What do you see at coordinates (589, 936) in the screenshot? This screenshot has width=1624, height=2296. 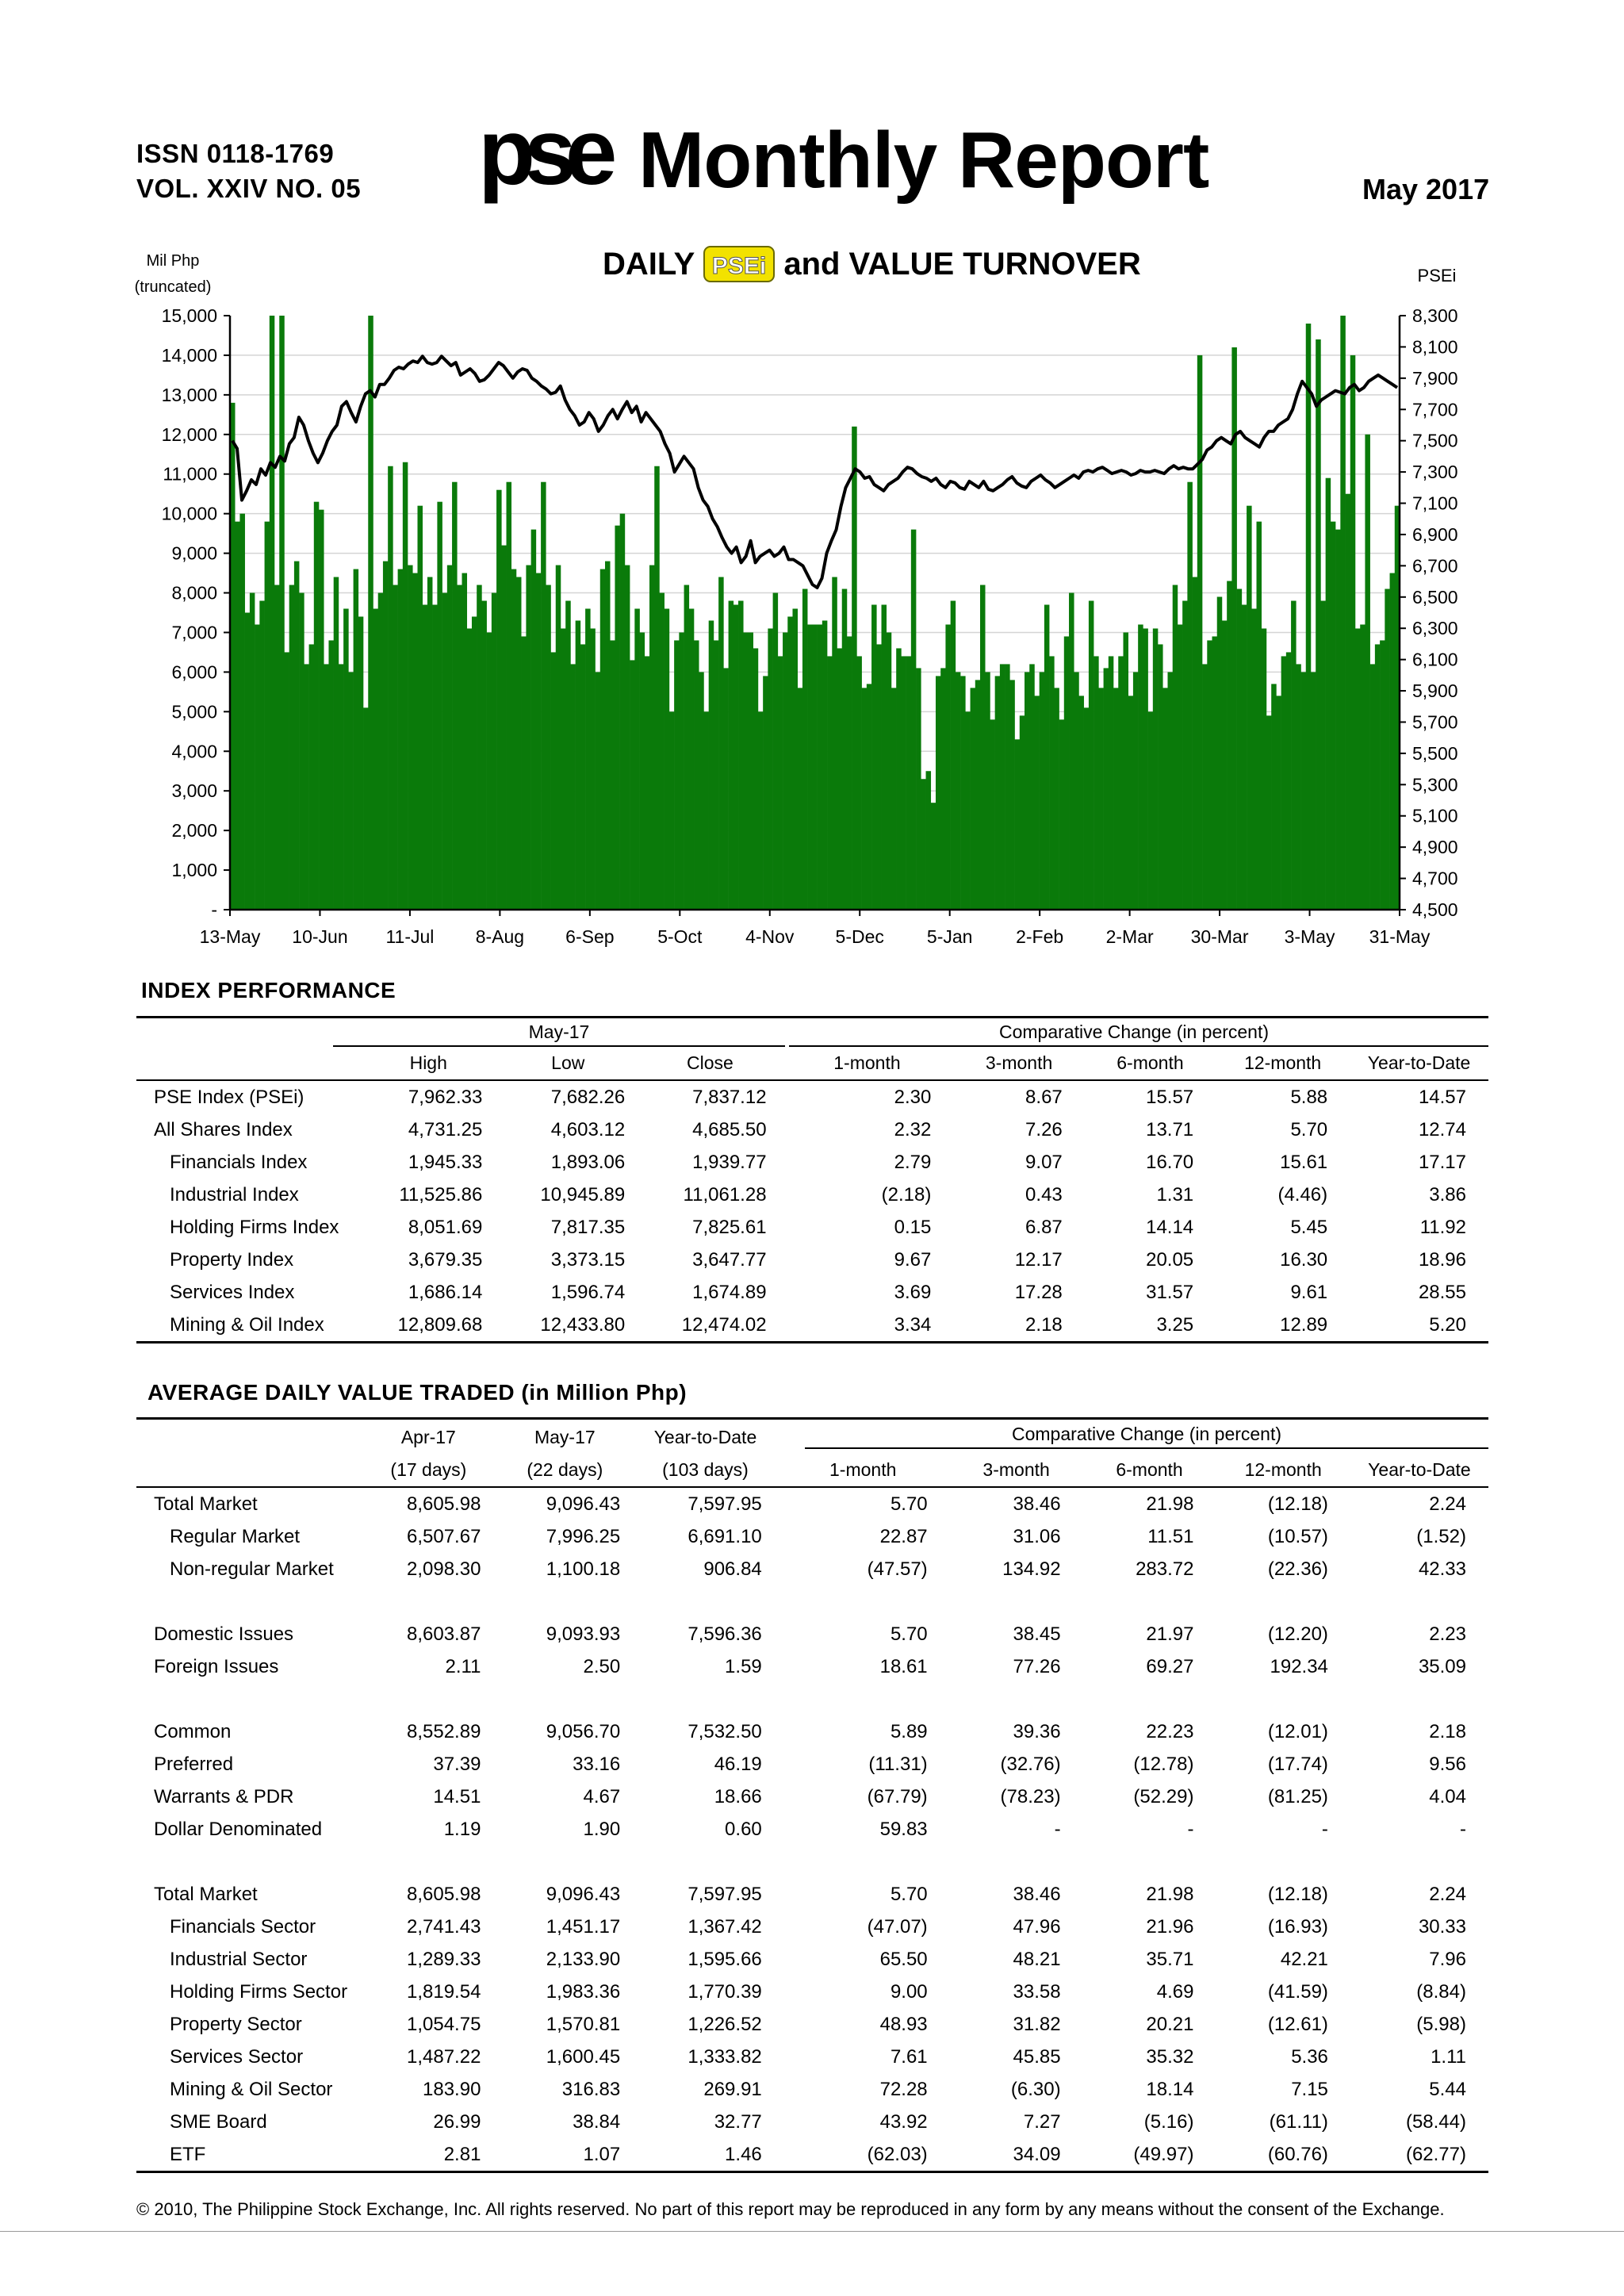 I see `x-tick-label: 6-Sep` at bounding box center [589, 936].